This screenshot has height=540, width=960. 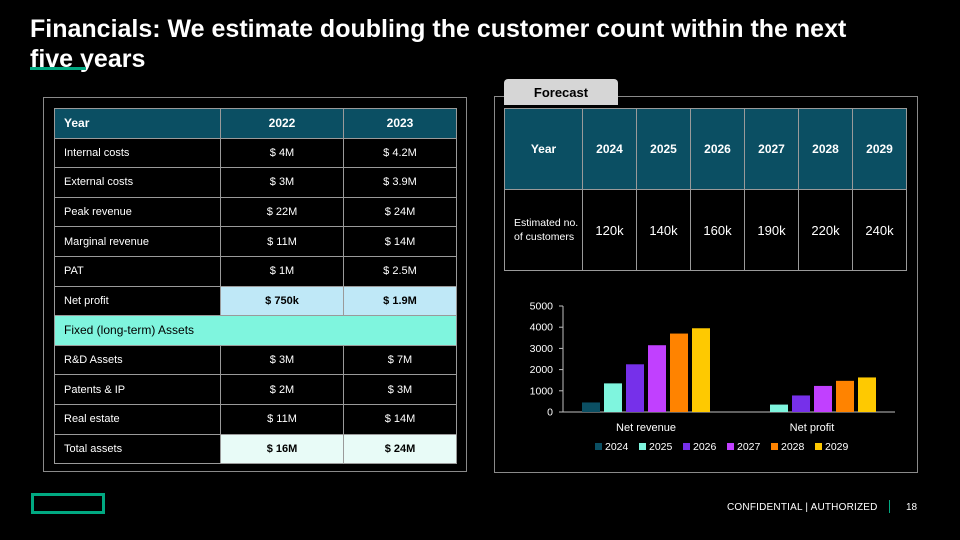 What do you see at coordinates (400, 389) in the screenshot?
I see `cell-2023: $ 3M` at bounding box center [400, 389].